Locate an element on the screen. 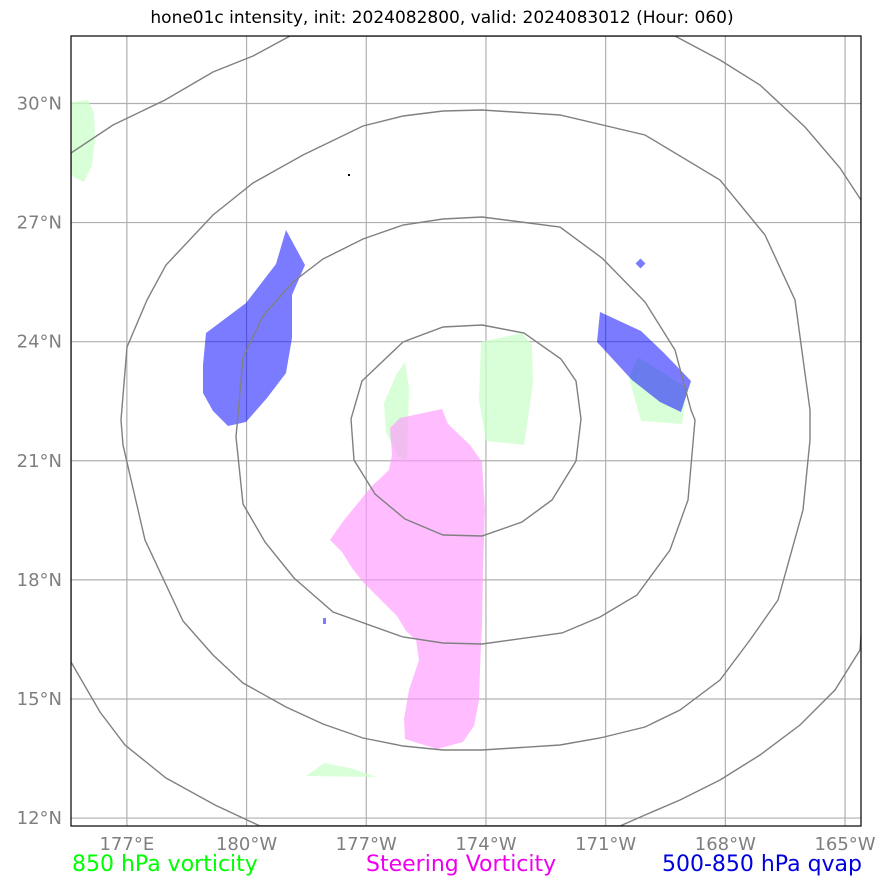  lon-tick-label: 171°W is located at coordinates (605, 844).